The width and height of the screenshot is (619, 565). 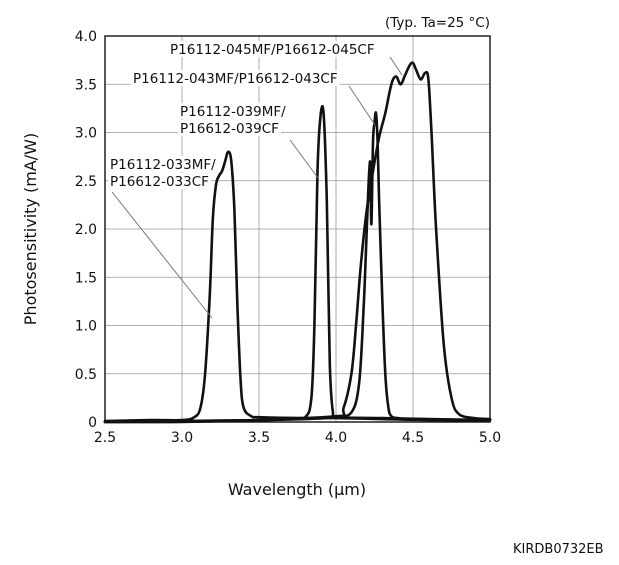 I want to click on series-annotation-text: P16112-039MF/, so click(x=233, y=112).